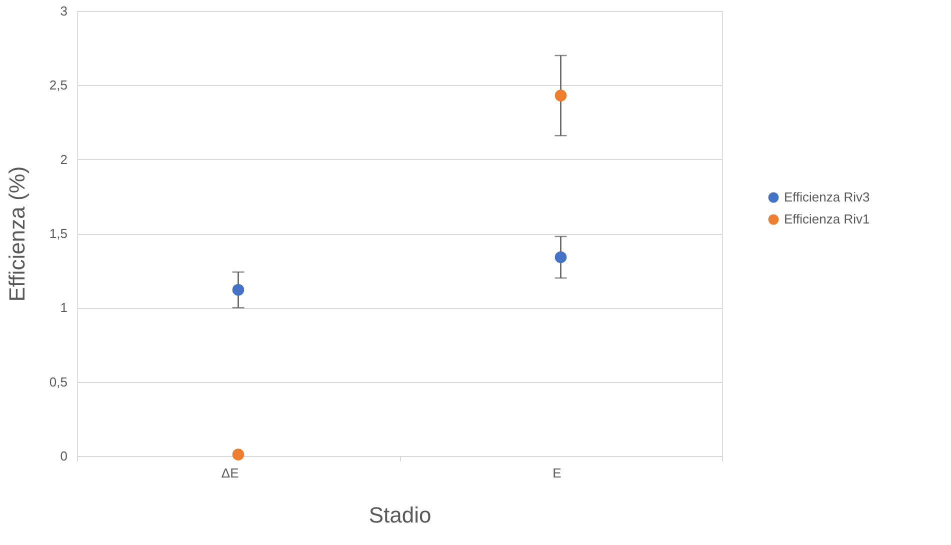 Image resolution: width=951 pixels, height=545 pixels. What do you see at coordinates (827, 219) in the screenshot?
I see `legend-label: Efficienza Riv1` at bounding box center [827, 219].